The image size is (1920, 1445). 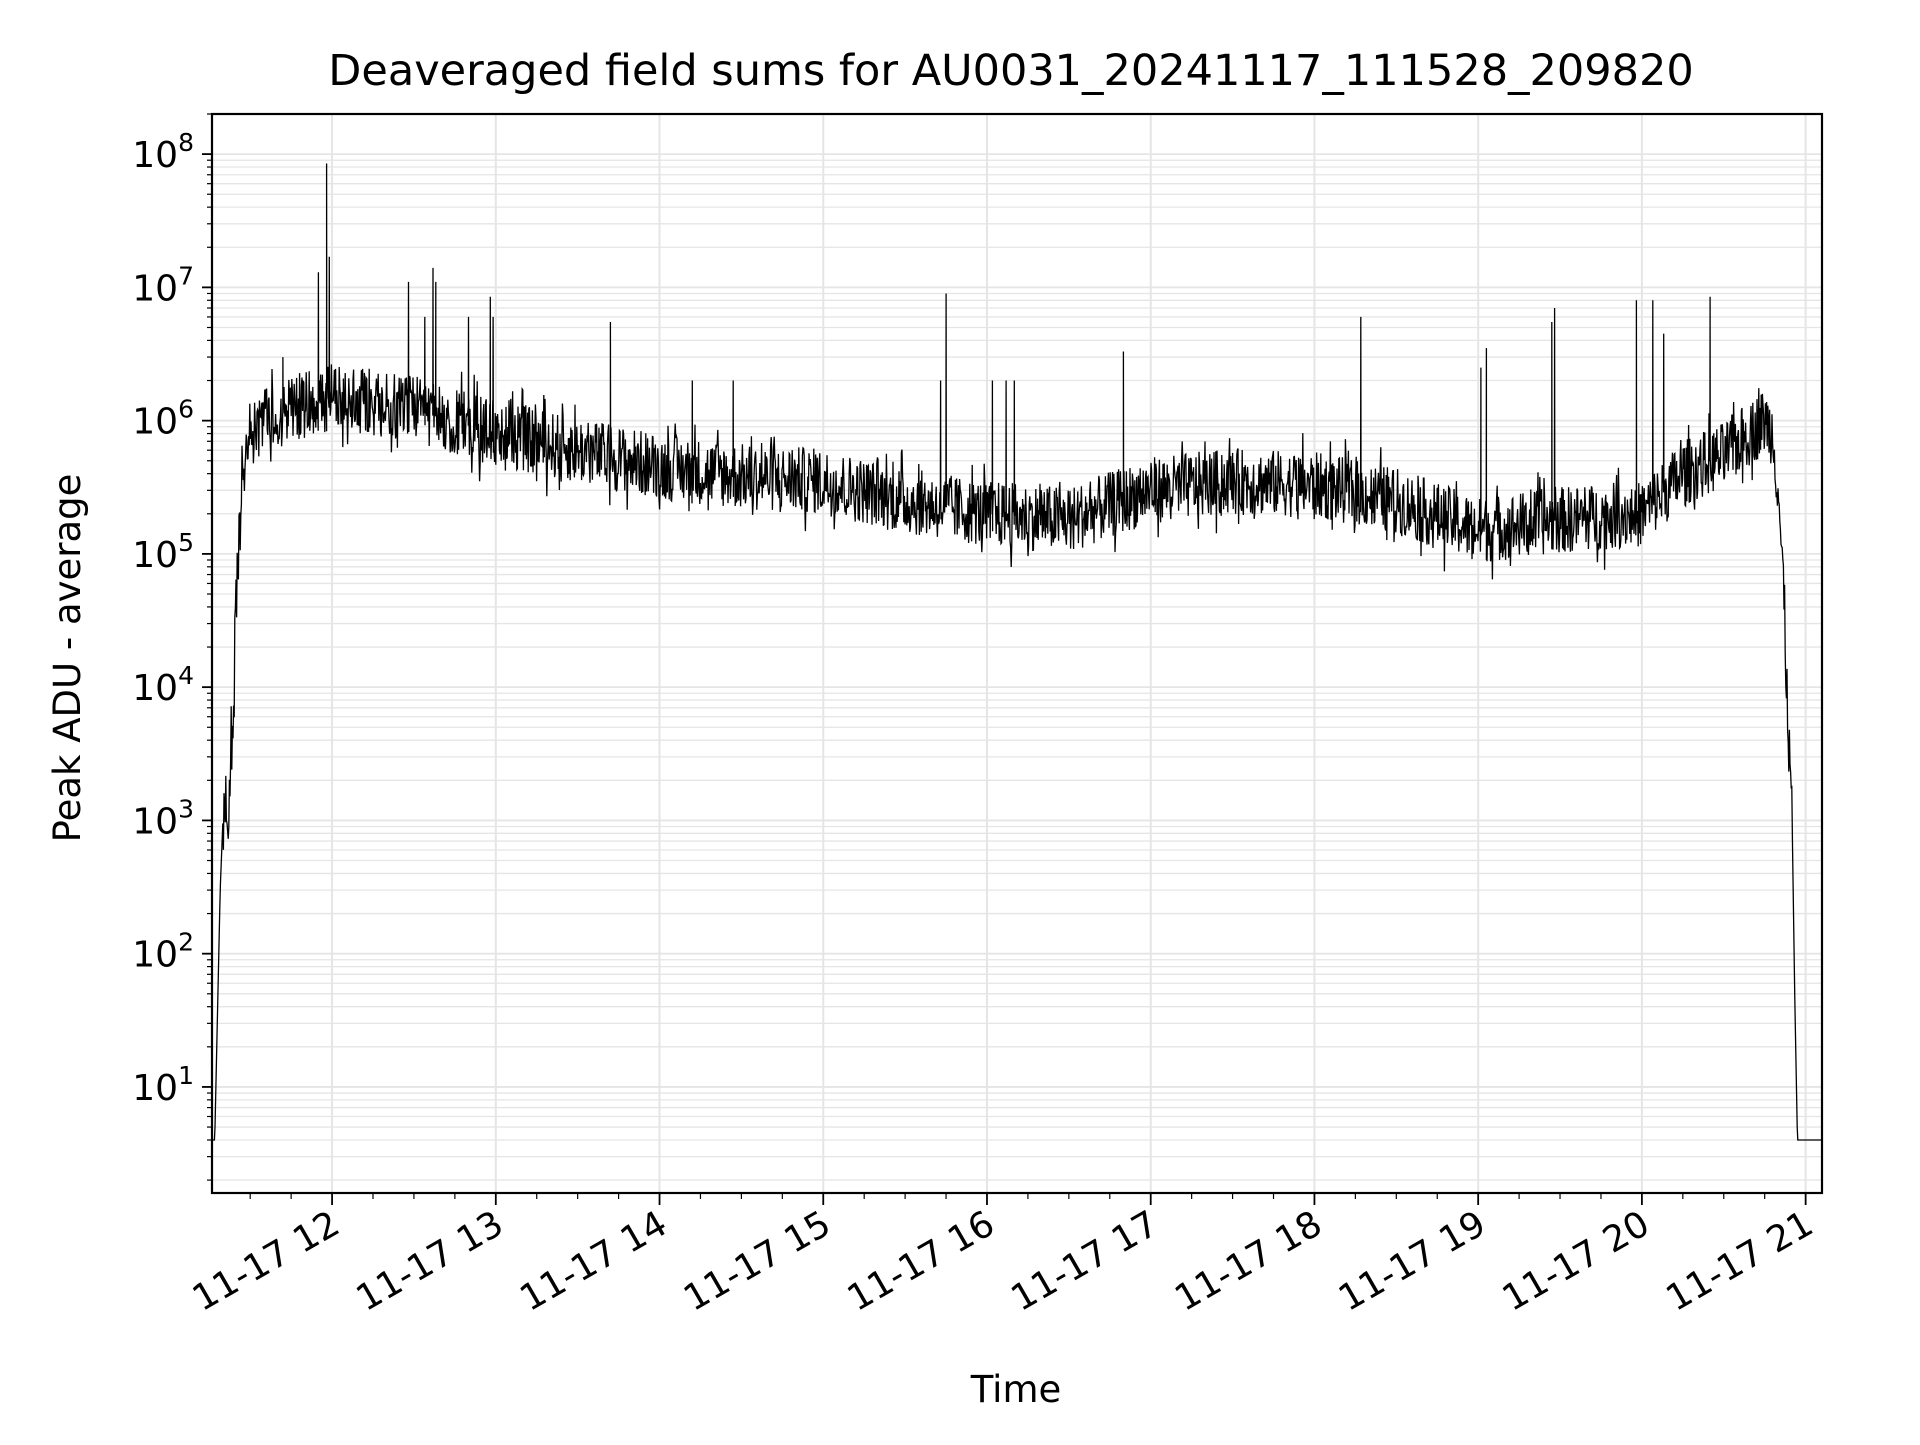 What do you see at coordinates (1016, 1389) in the screenshot?
I see `x-axis-label: Time` at bounding box center [1016, 1389].